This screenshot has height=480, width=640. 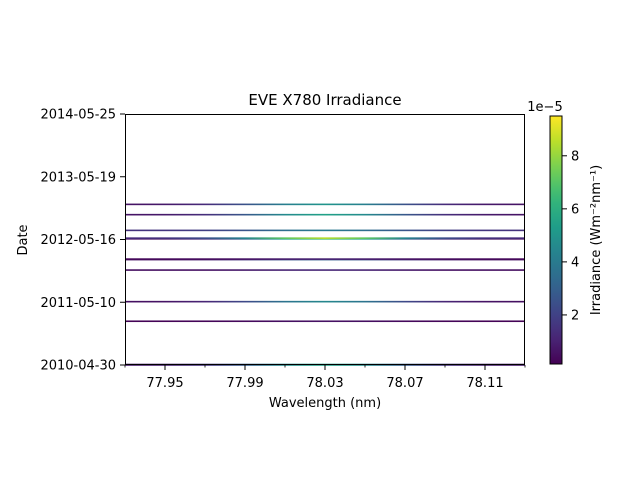 What do you see at coordinates (404, 383) in the screenshot?
I see `x-tick-label: 78.07` at bounding box center [404, 383].